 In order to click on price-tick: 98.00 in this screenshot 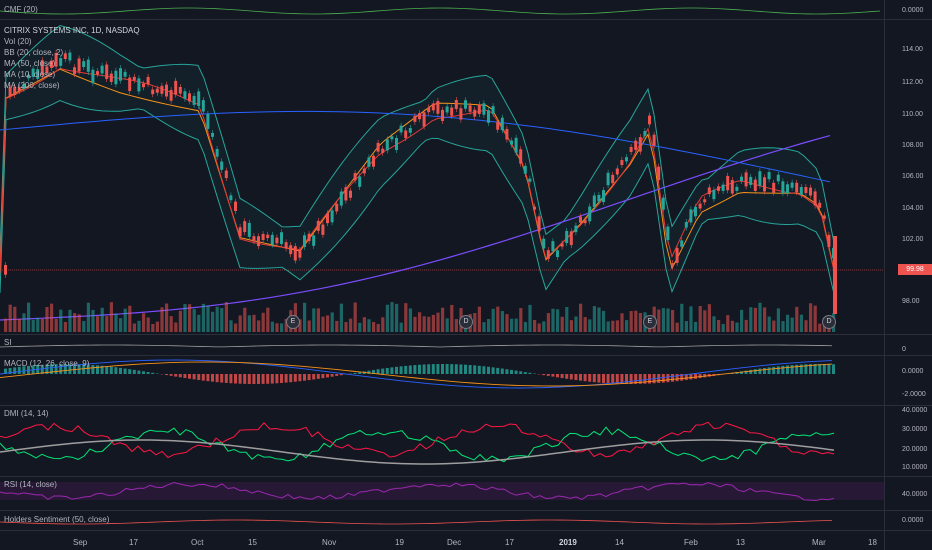, I will do `click(911, 301)`.